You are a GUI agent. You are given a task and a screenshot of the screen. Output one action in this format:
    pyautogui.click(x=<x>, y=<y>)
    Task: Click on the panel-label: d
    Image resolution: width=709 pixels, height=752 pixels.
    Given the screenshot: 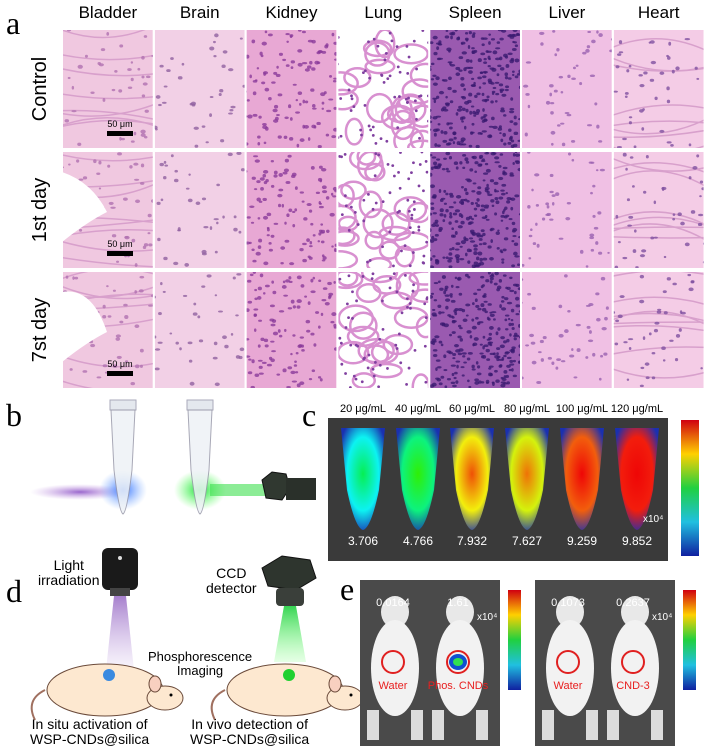 What is the action you would take?
    pyautogui.click(x=14, y=591)
    